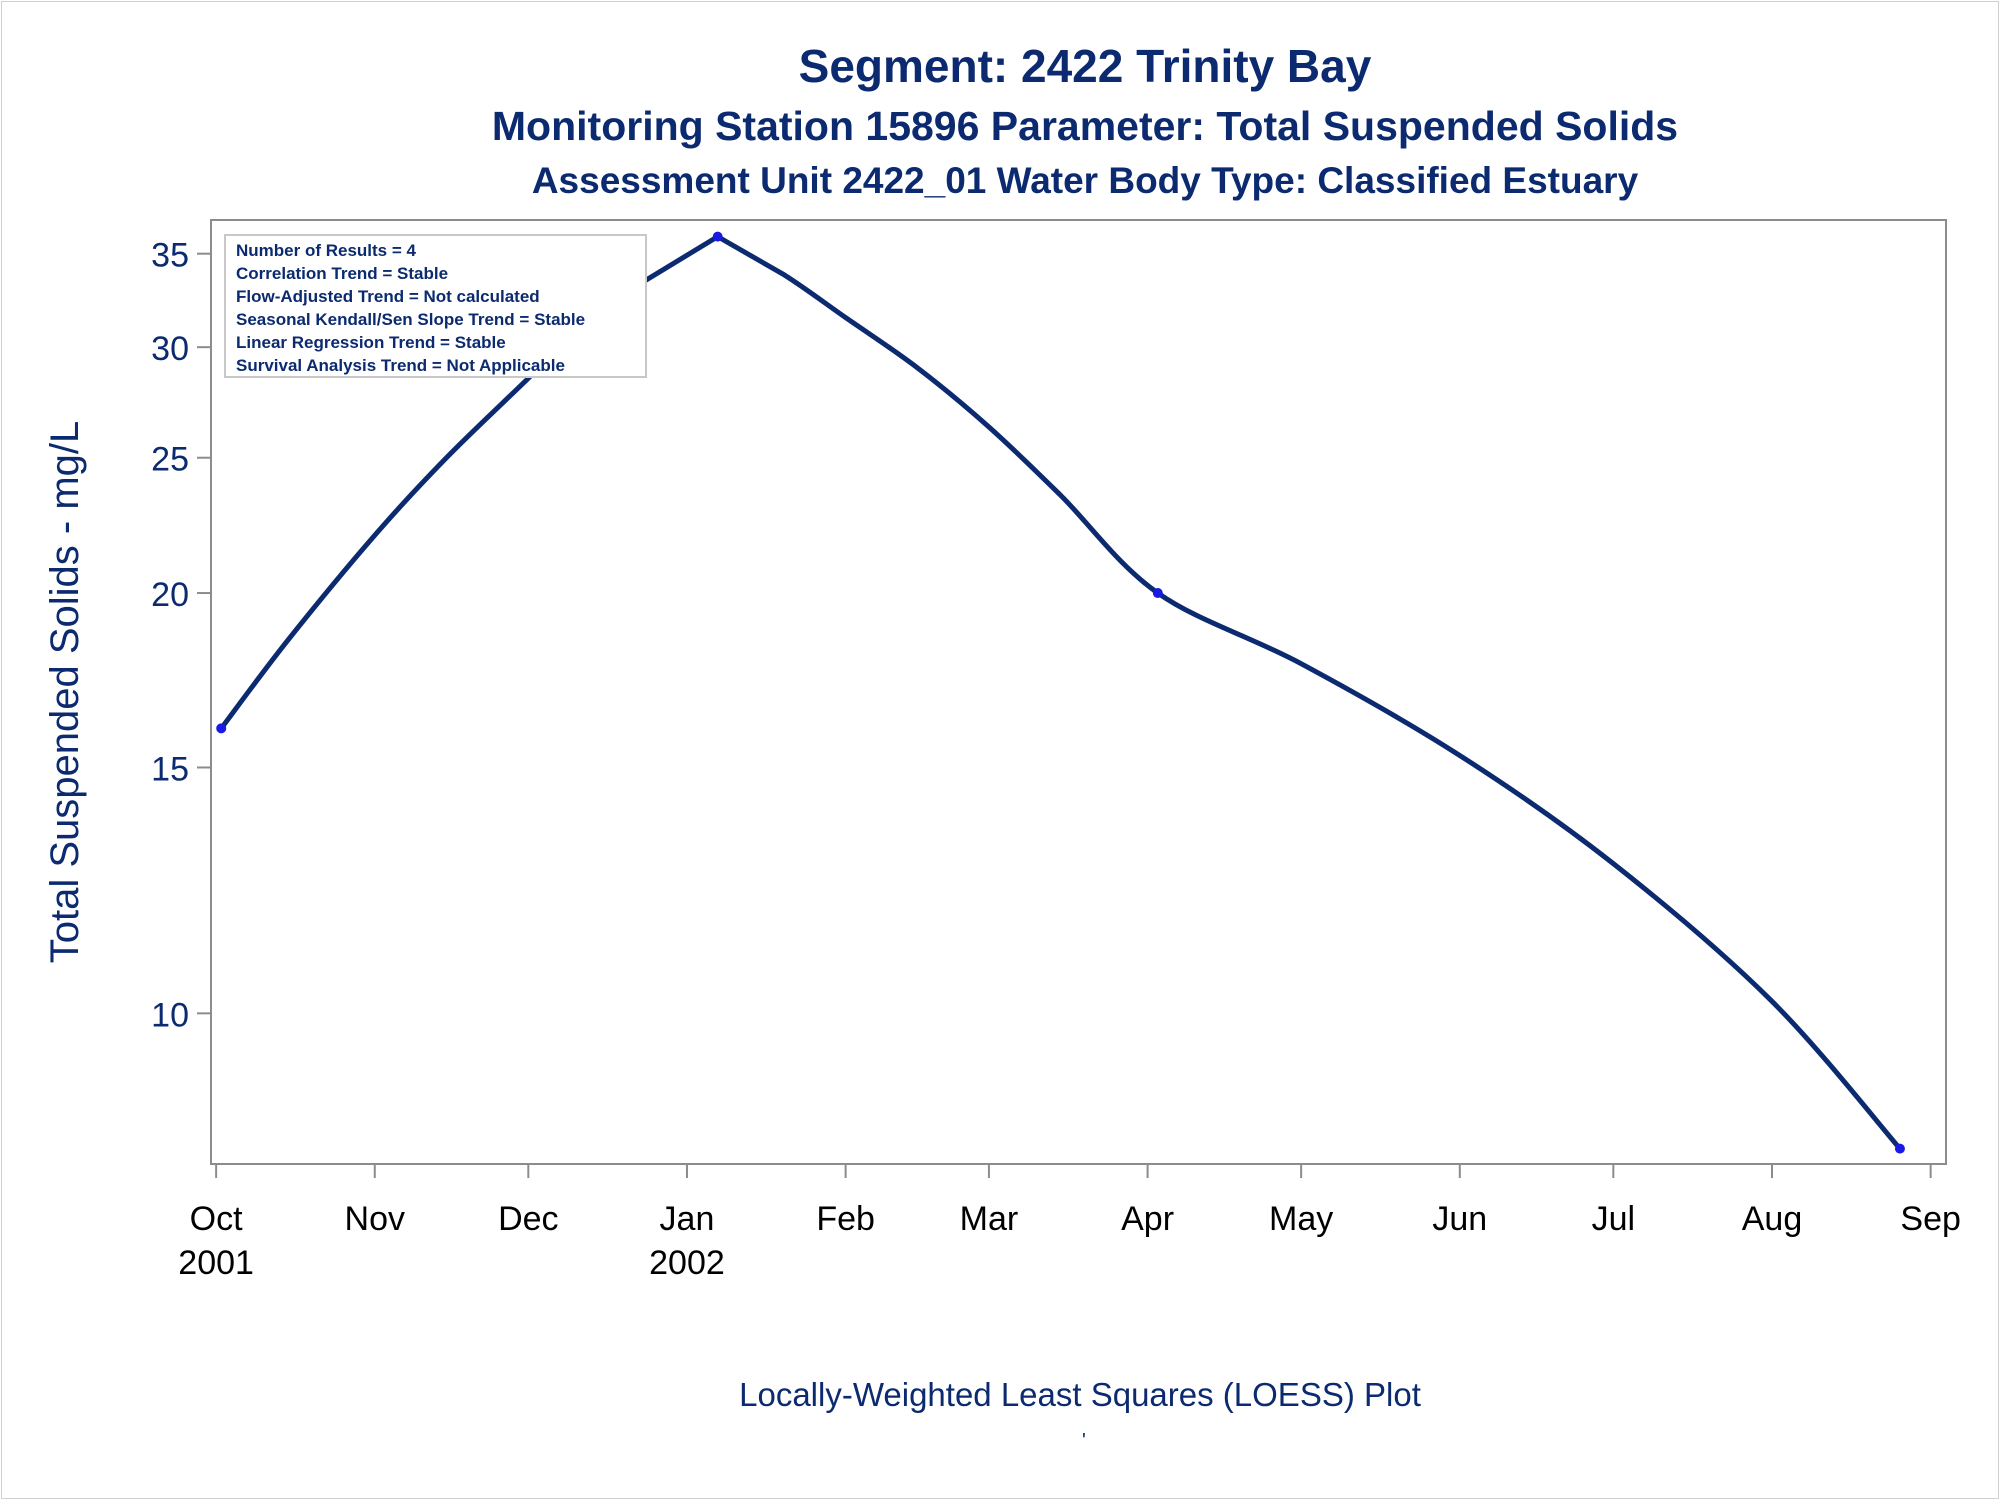  I want to click on chart-title: Segment: 2422 Trinity Bay, so click(1085, 66).